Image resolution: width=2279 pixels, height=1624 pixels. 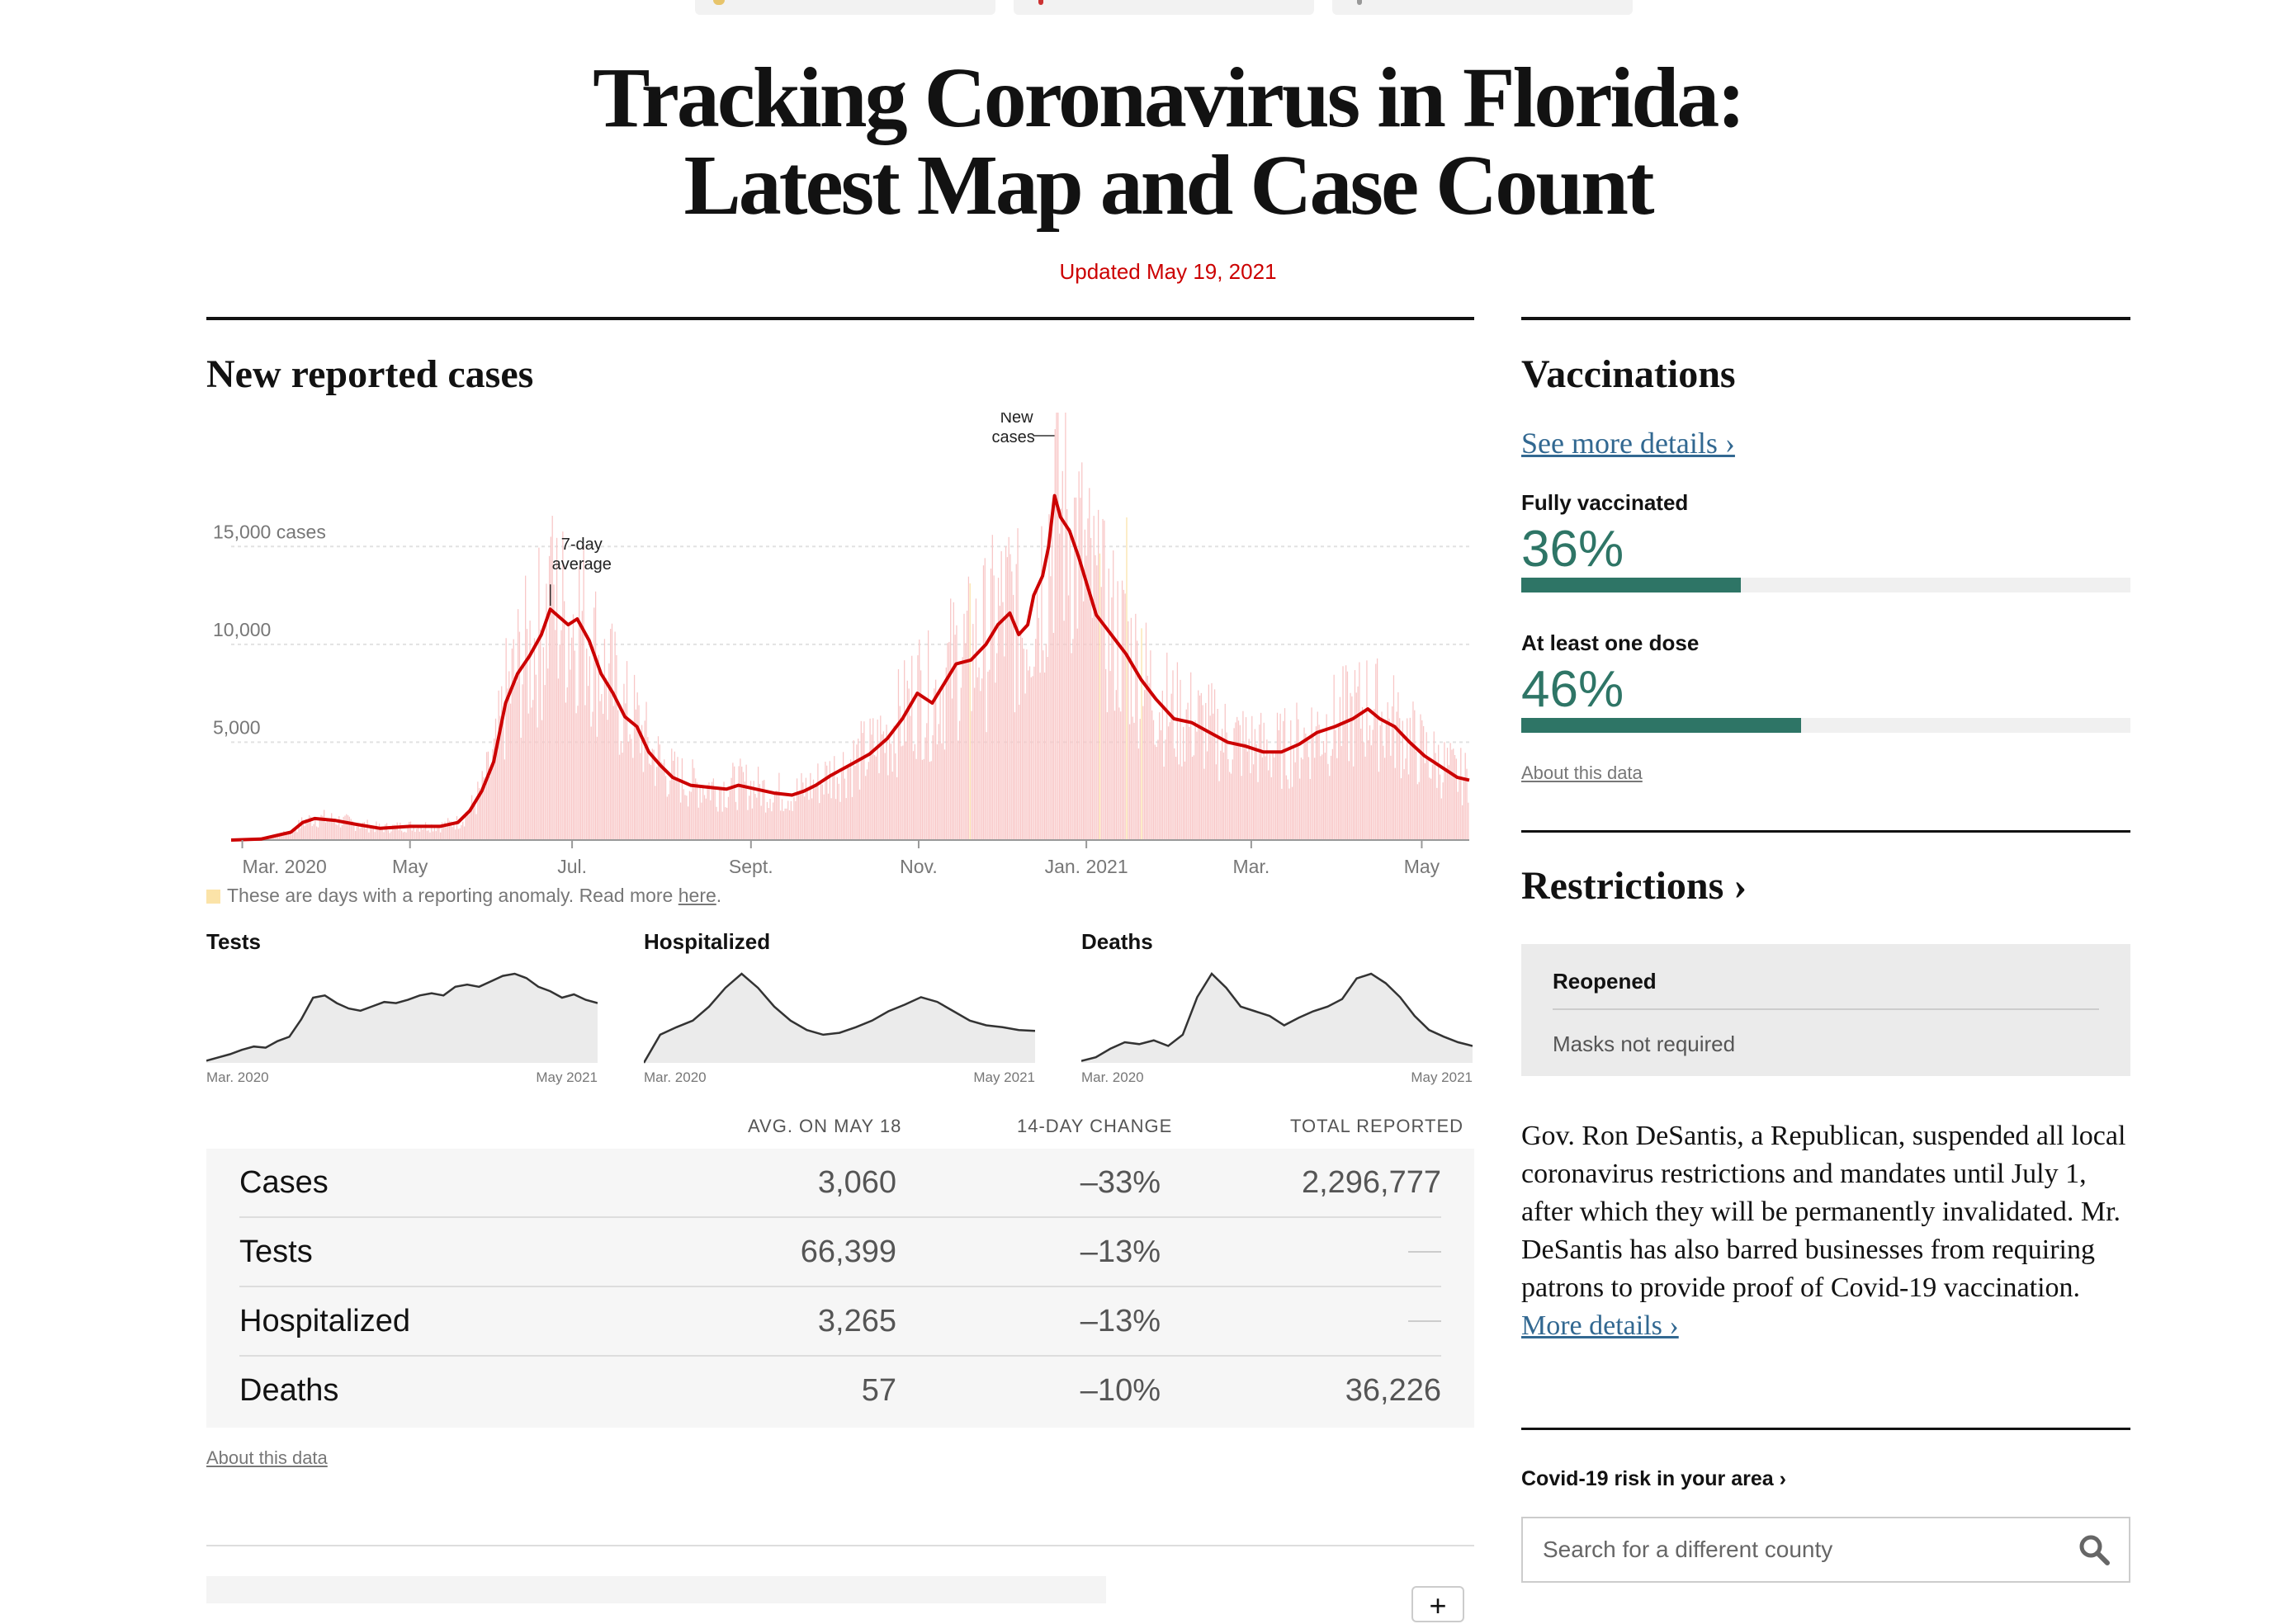 What do you see at coordinates (2094, 1550) in the screenshot?
I see `search-icon` at bounding box center [2094, 1550].